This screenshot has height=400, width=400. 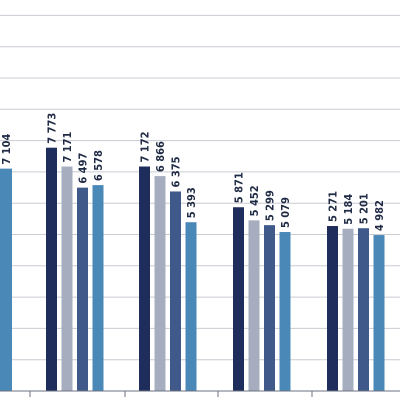 What do you see at coordinates (160, 156) in the screenshot?
I see `bar-value-label: 6 866` at bounding box center [160, 156].